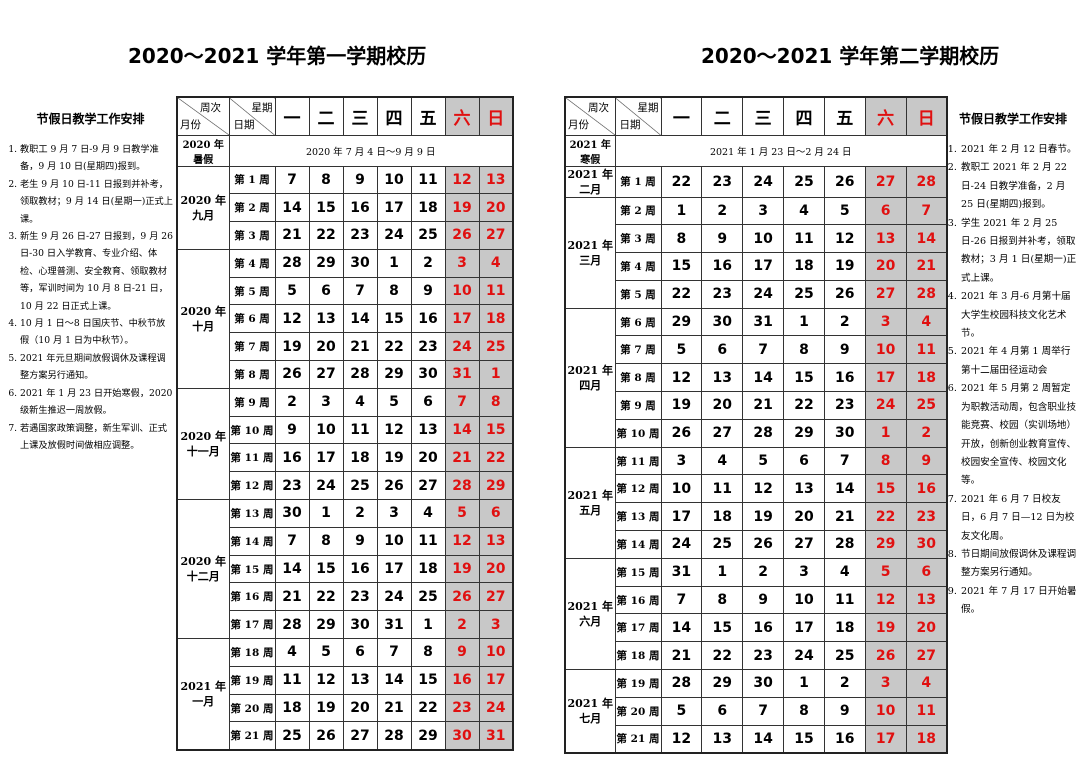  What do you see at coordinates (638, 266) in the screenshot?
I see `week-label: 第 4 周` at bounding box center [638, 266].